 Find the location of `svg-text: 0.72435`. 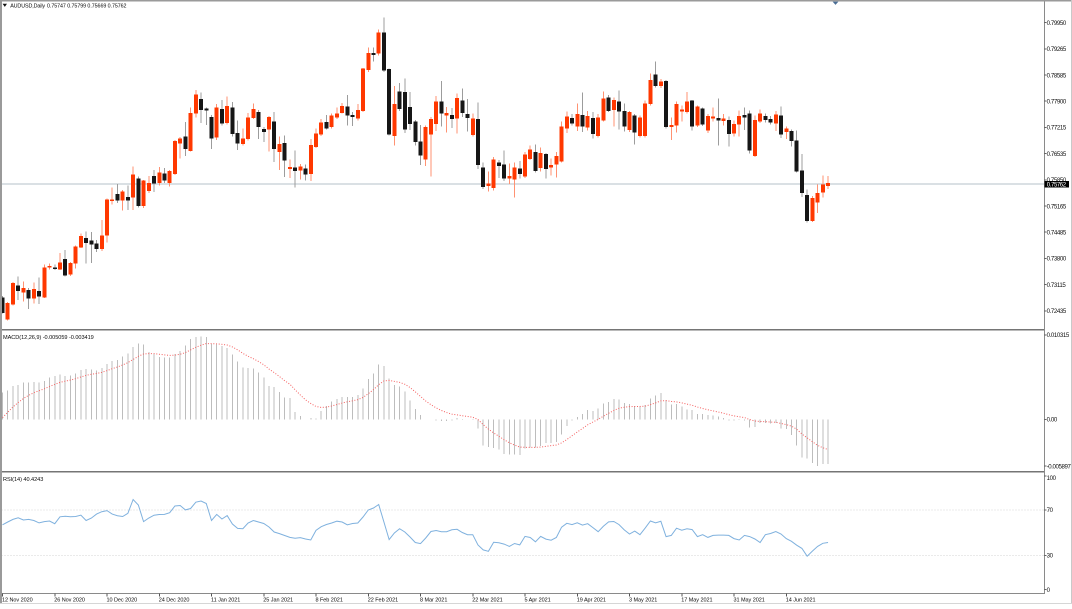

svg-text: 0.72435 is located at coordinates (1057, 311).